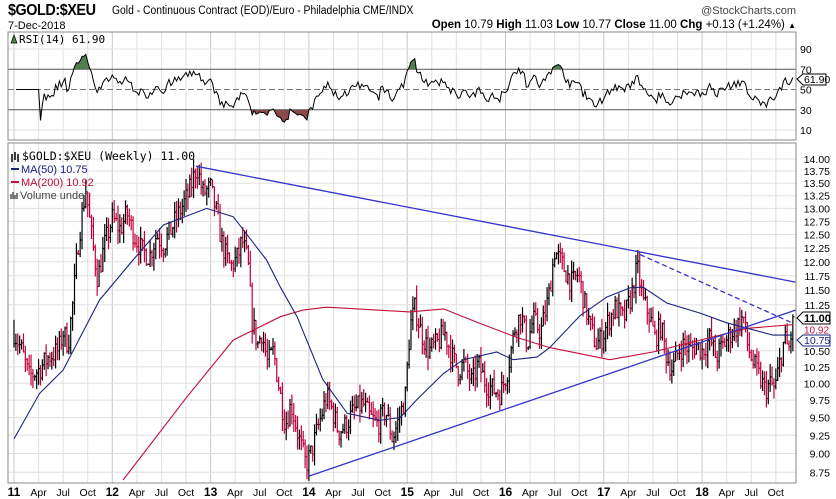 The height and width of the screenshot is (499, 836). What do you see at coordinates (820, 418) in the screenshot?
I see `y-tick-label: 9.50` at bounding box center [820, 418].